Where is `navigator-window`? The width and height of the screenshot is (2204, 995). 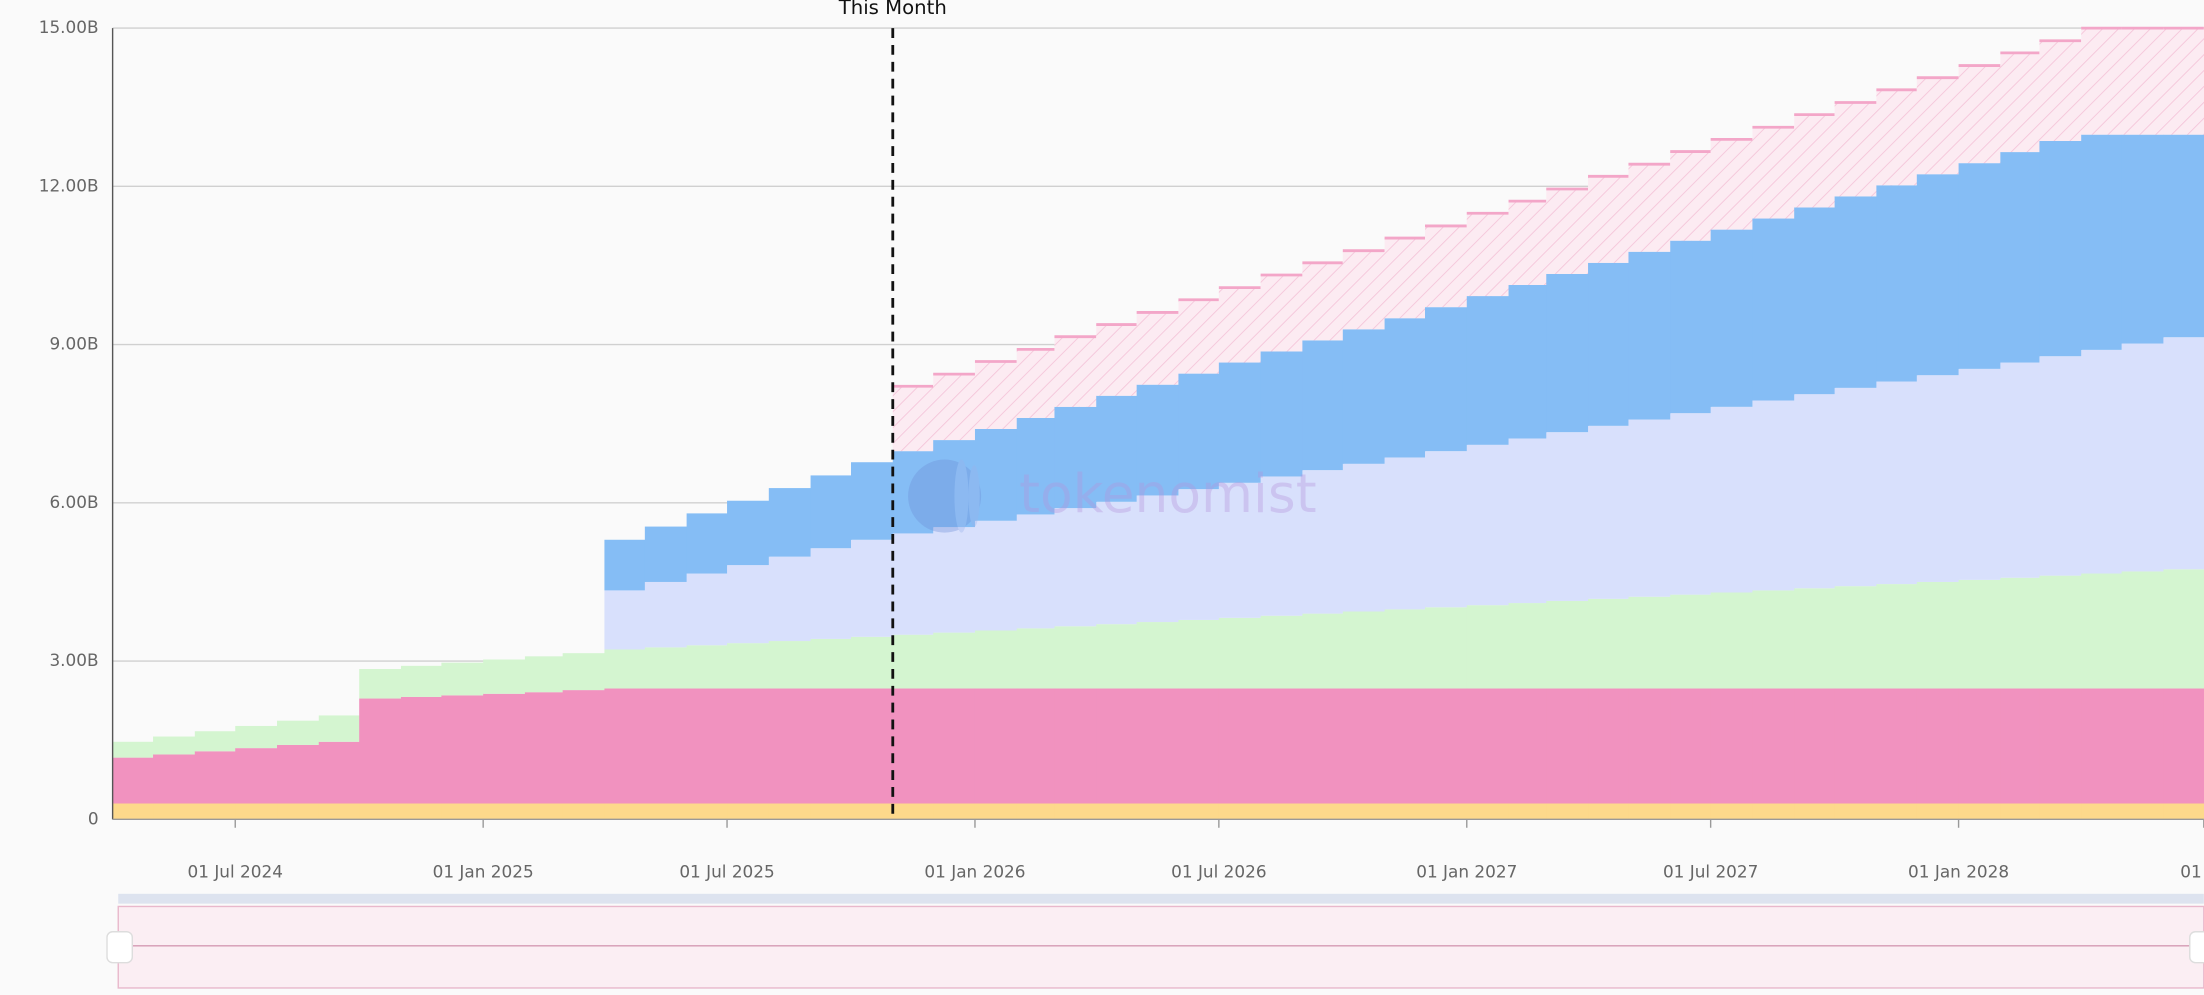
navigator-window is located at coordinates (1160, 947).